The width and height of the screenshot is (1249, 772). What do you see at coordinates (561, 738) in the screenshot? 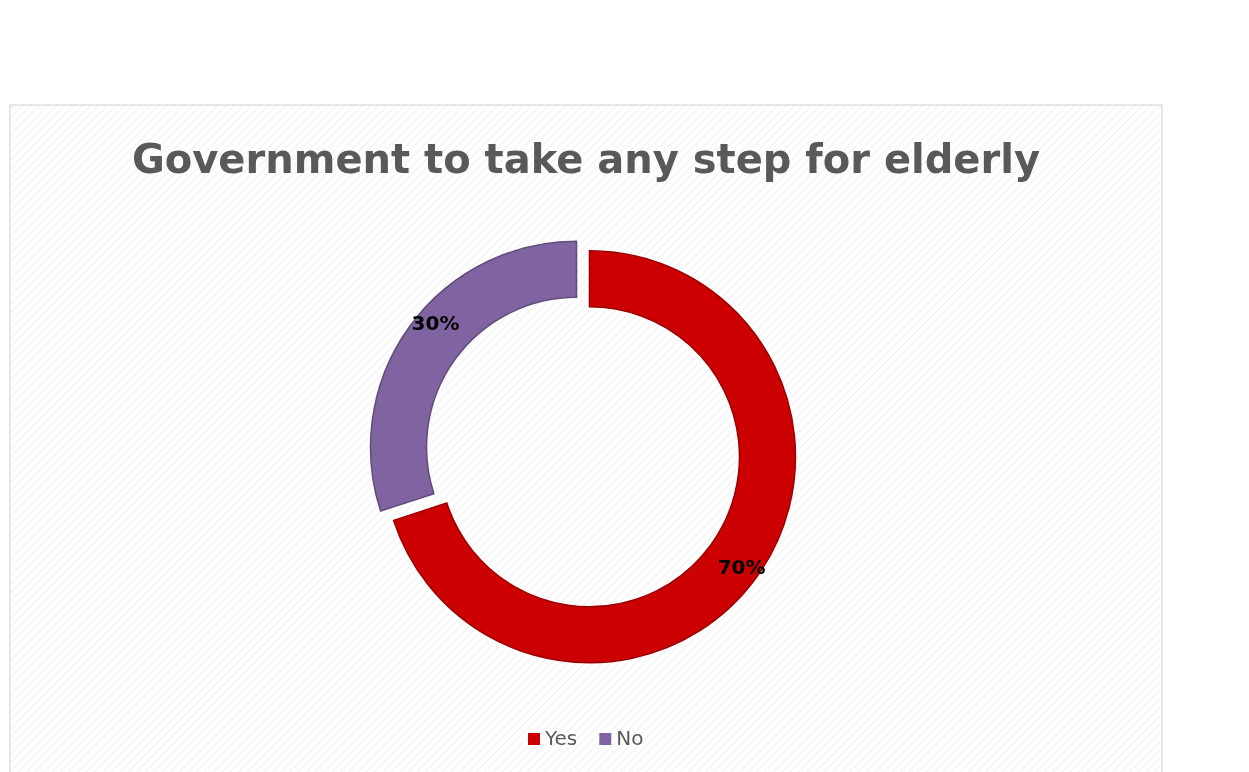
I see `legend-label: Yes` at bounding box center [561, 738].